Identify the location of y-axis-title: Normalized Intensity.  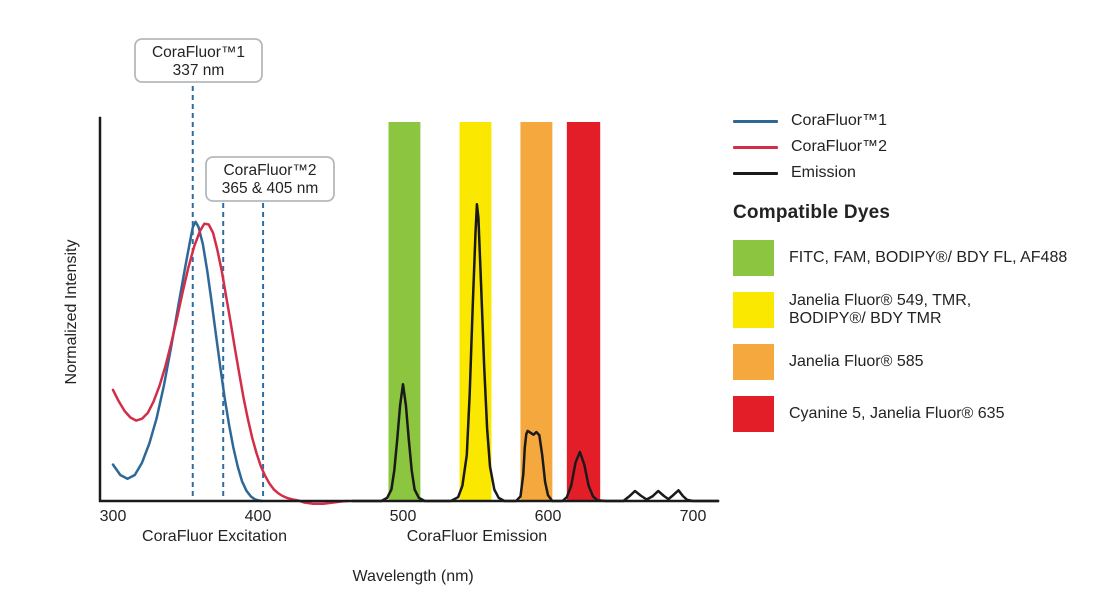
(71, 312).